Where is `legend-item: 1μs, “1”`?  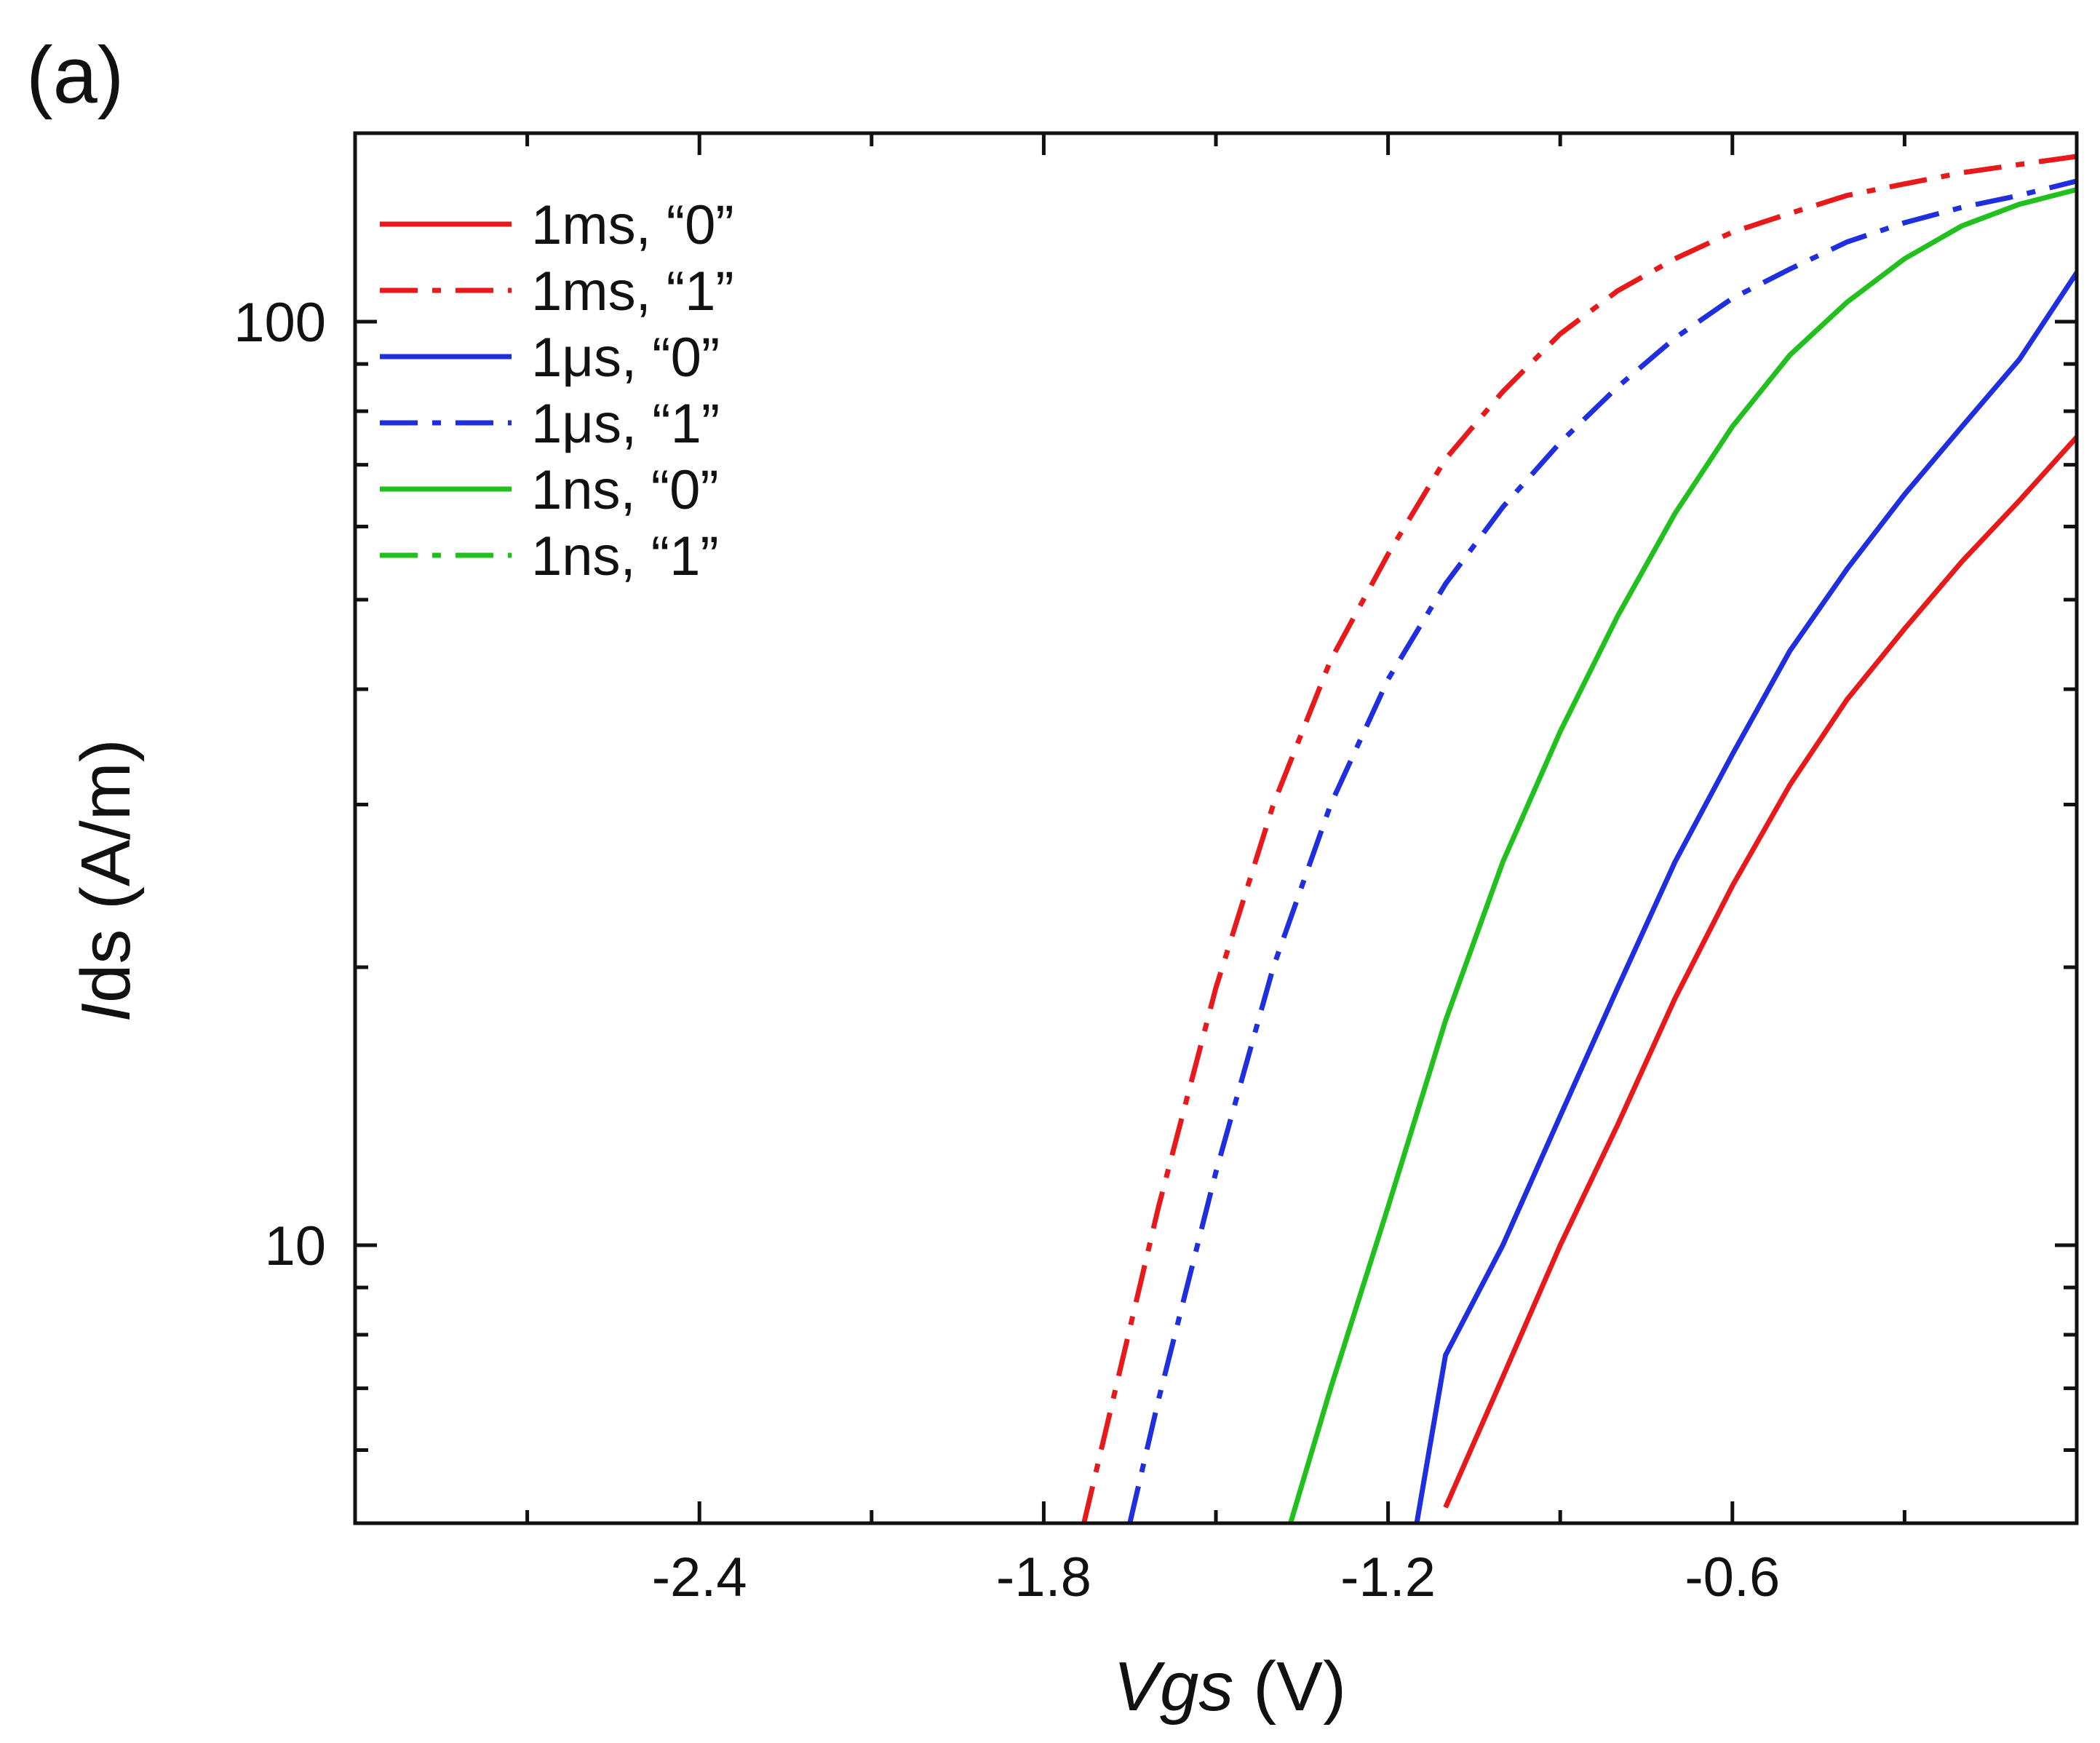
legend-item: 1μs, “1” is located at coordinates (550, 424).